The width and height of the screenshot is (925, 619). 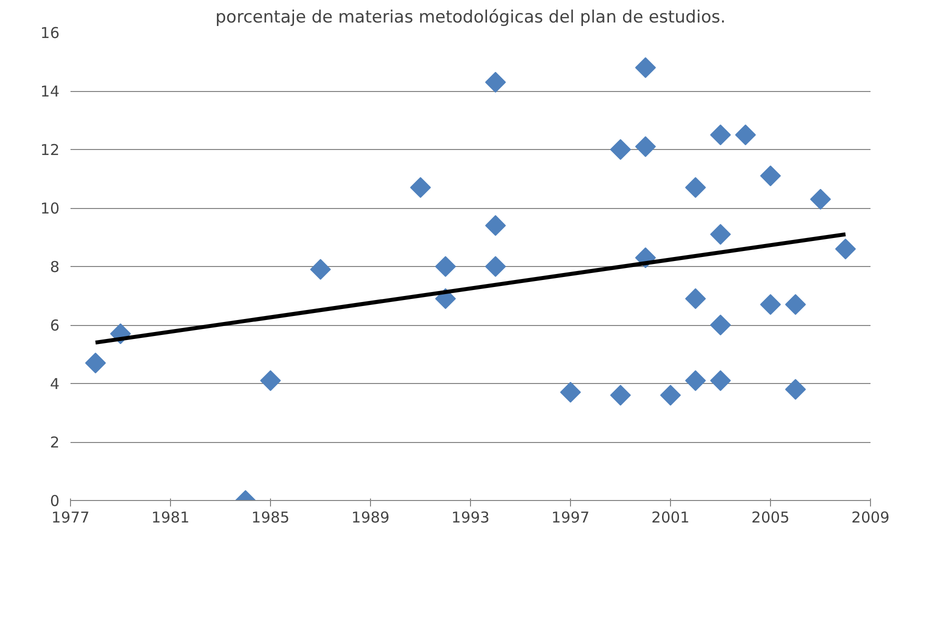 What do you see at coordinates (370, 517) in the screenshot?
I see `x-tick-label: 1989` at bounding box center [370, 517].